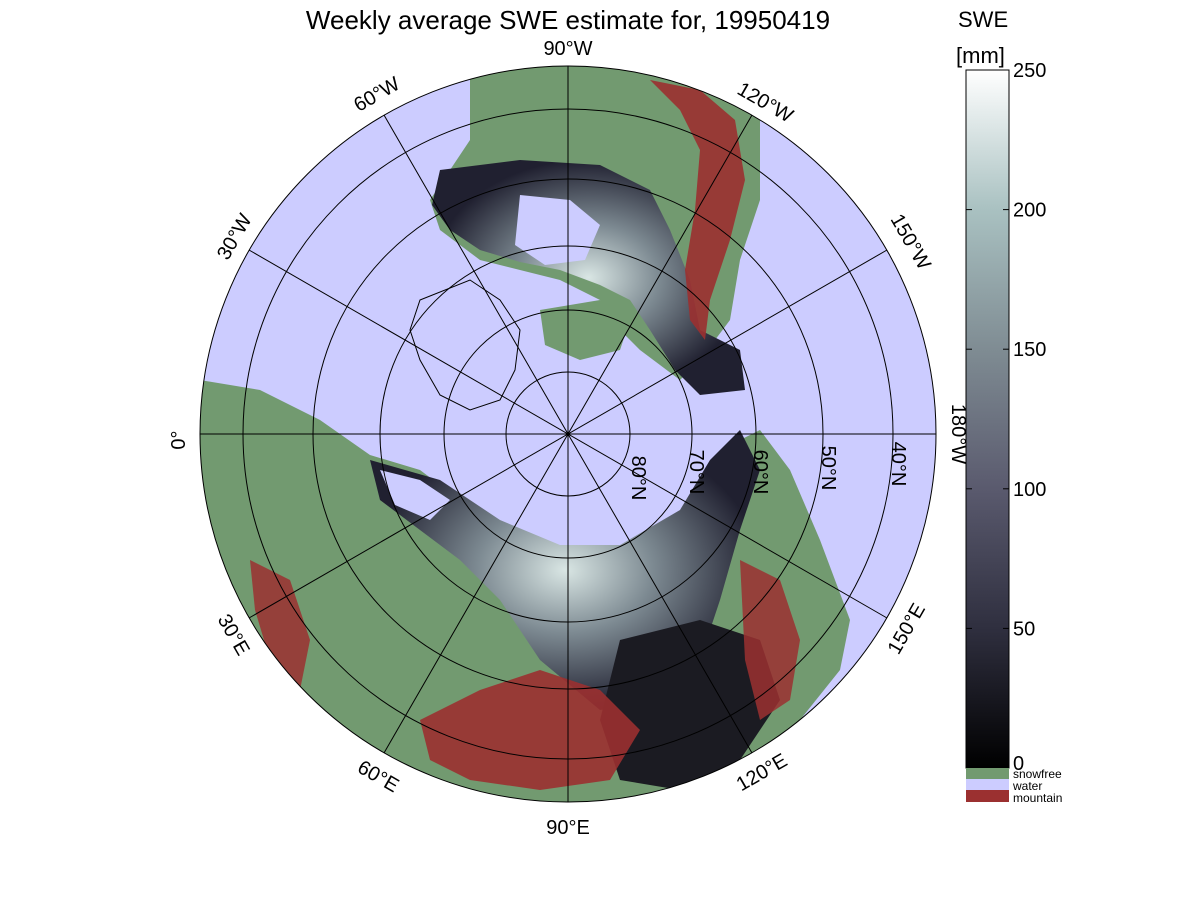  I want to click on latitude-labels: 80°N 70°N 60°N 50°N 40°N, so click(768, 471).